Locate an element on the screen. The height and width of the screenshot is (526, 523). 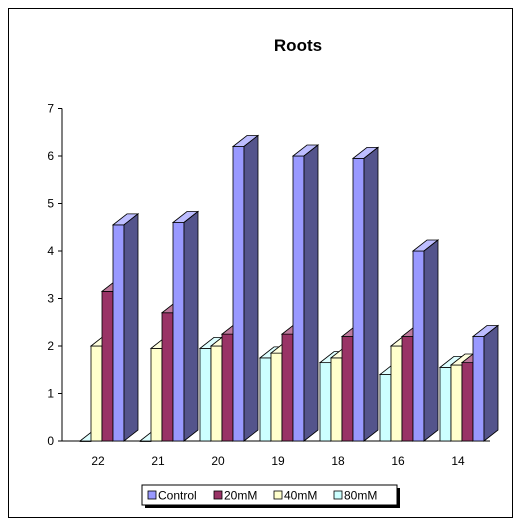
y-tick-label: 0 is located at coordinates (50, 441).